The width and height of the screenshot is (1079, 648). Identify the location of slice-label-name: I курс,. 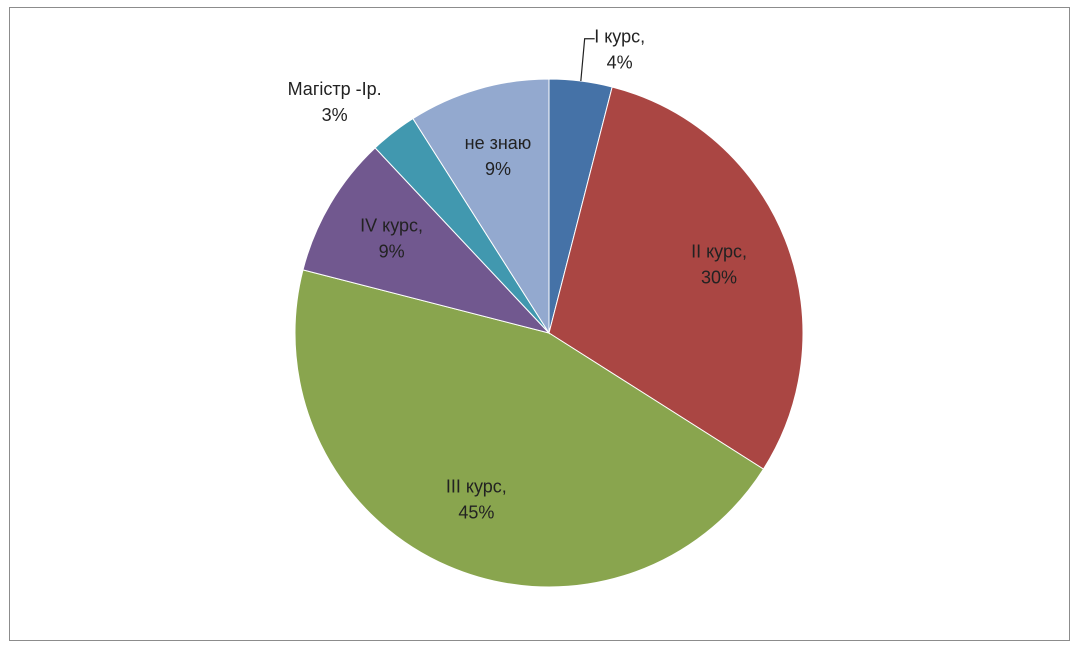
(619, 37).